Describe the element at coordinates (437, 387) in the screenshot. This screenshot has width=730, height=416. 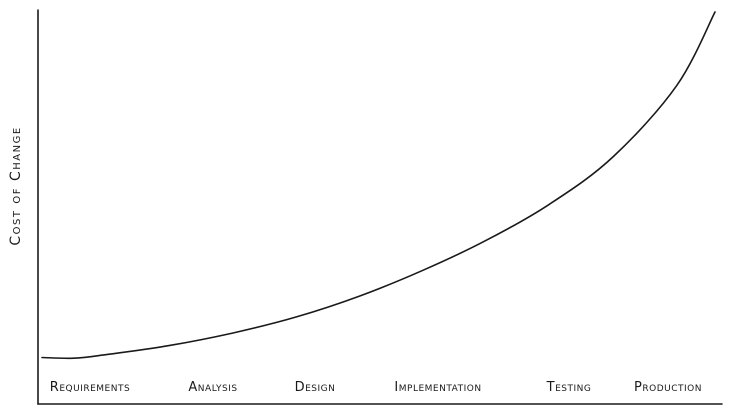
I see `x-tick-label-implementation: Implementation` at that location.